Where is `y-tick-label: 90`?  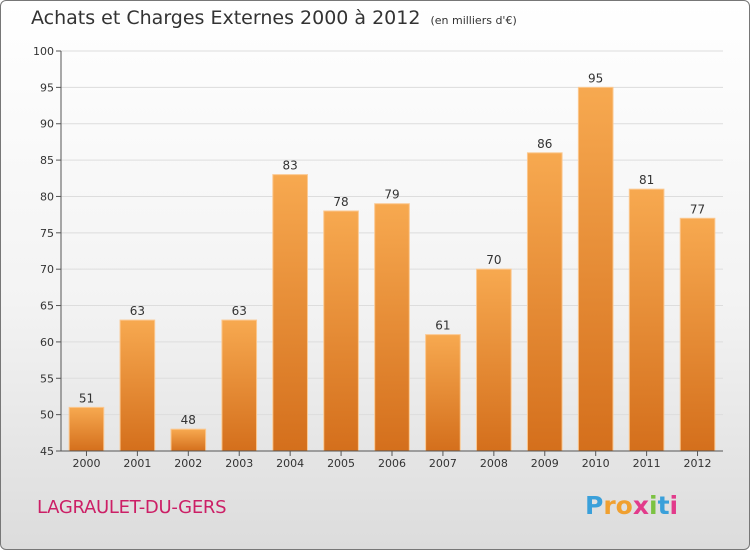 y-tick-label: 90 is located at coordinates (47, 124).